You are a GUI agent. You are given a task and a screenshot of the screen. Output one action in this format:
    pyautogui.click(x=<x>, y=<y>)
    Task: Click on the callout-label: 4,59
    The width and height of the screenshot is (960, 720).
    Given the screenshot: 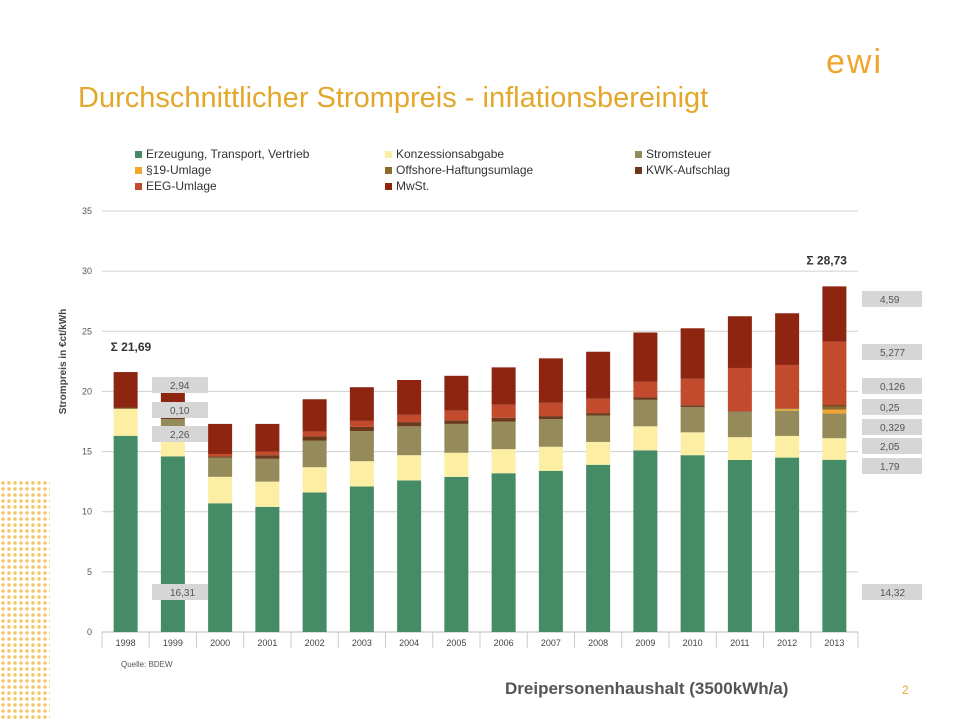 What is the action you would take?
    pyautogui.click(x=890, y=300)
    